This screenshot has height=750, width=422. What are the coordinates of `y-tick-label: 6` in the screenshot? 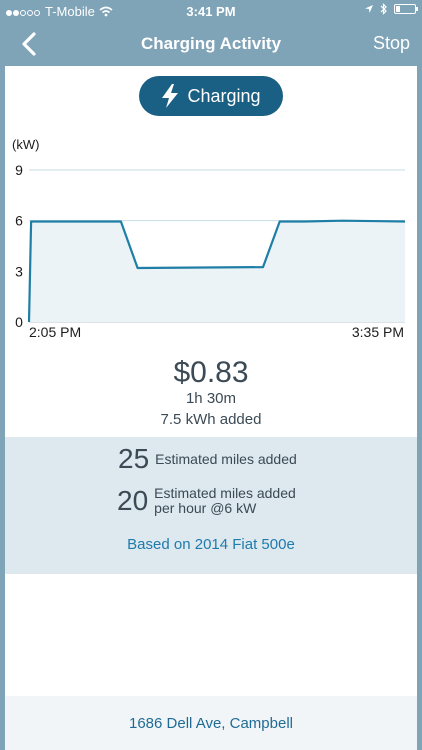 It's located at (19, 221).